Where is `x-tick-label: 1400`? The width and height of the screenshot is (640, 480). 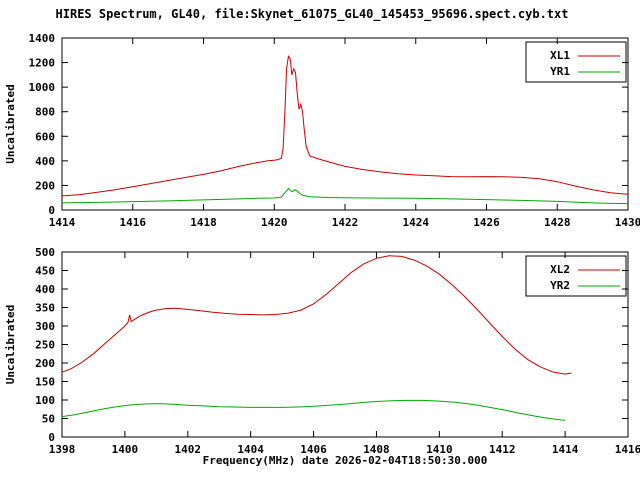
x-tick-label: 1400 is located at coordinates (125, 449).